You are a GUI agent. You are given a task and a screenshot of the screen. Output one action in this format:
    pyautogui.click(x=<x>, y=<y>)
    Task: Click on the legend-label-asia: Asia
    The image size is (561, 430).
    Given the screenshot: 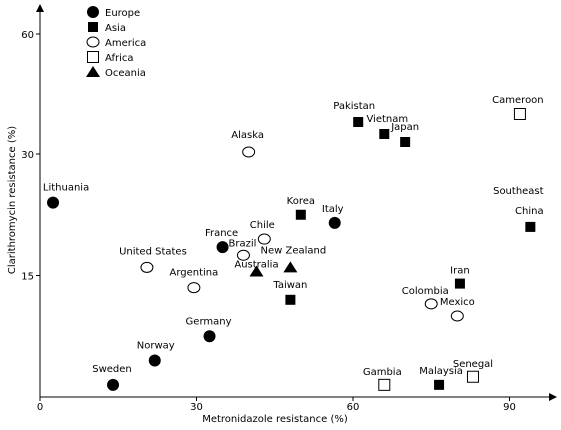 What is the action you would take?
    pyautogui.click(x=115, y=28)
    